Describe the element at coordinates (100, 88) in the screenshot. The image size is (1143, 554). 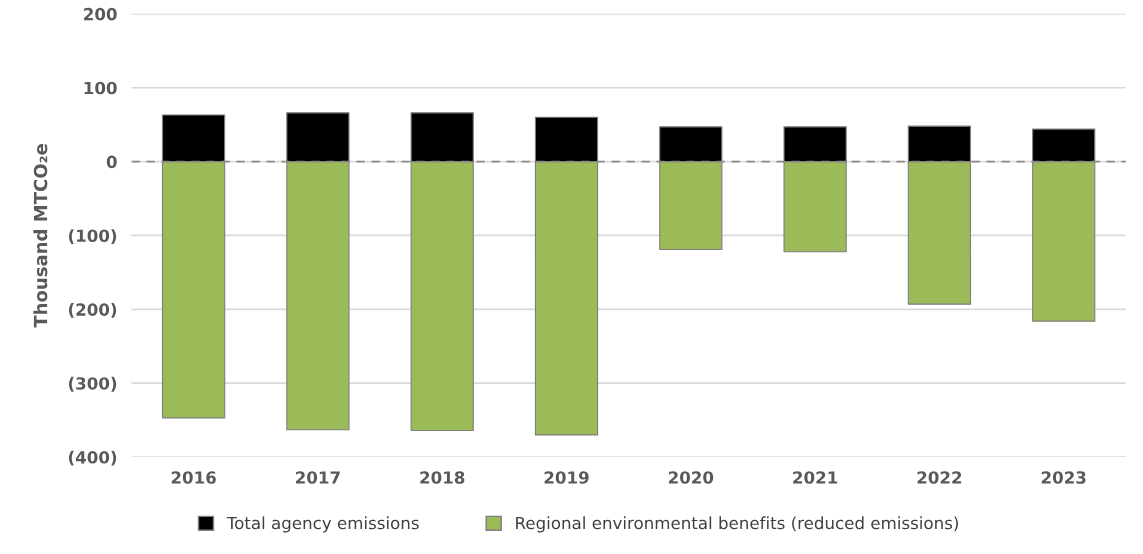
I see `y-tick-label: 100` at that location.